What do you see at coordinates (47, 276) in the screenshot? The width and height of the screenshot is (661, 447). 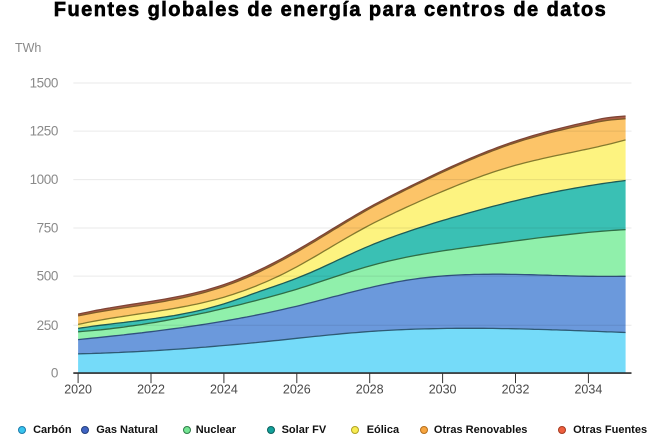 I see `svg-text: 500` at bounding box center [47, 276].